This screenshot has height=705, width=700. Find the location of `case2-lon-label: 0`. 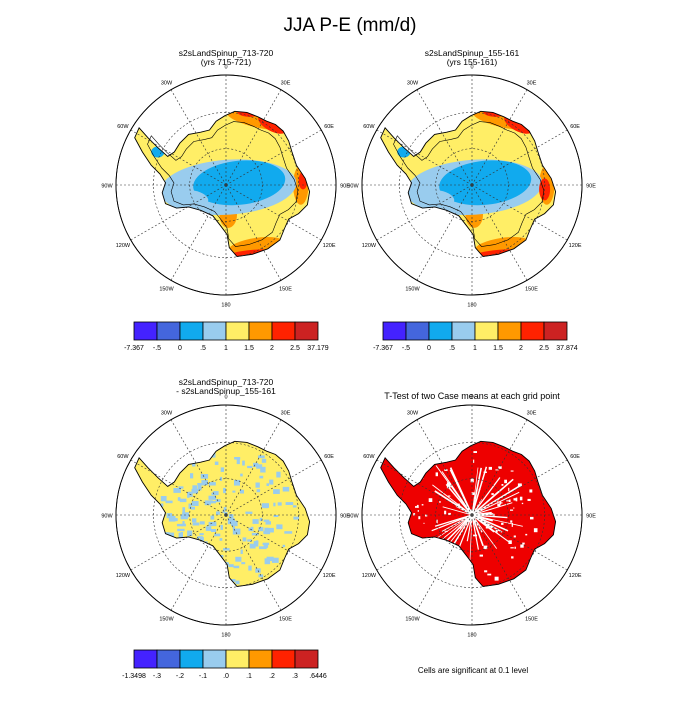

case2-lon-label: 0 is located at coordinates (471, 68).